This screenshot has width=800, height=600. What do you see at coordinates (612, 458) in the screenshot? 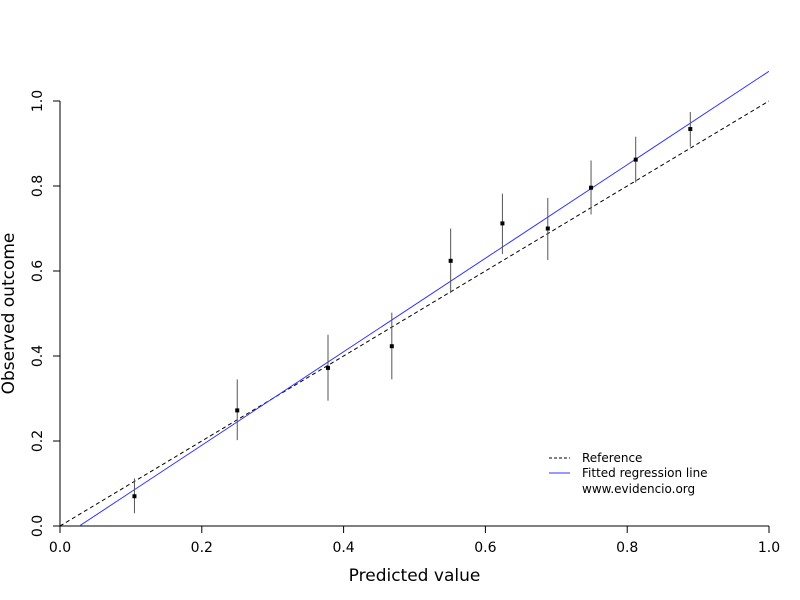
I see `legend-reference-label: Reference` at bounding box center [612, 458].